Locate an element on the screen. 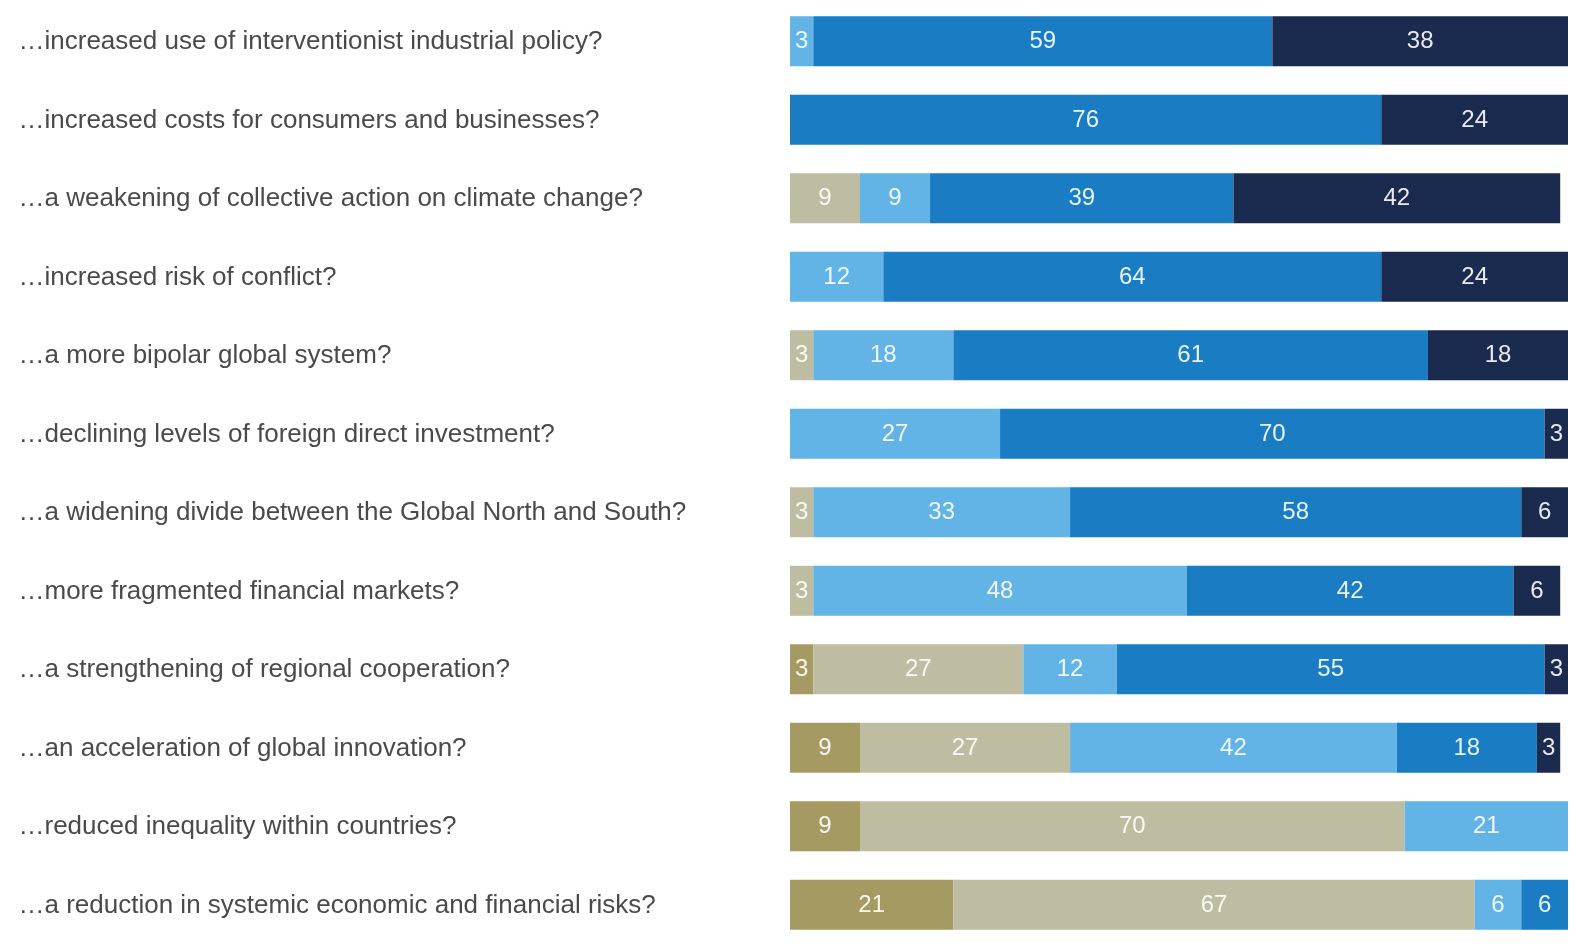  data-label: 76 is located at coordinates (1085, 118).